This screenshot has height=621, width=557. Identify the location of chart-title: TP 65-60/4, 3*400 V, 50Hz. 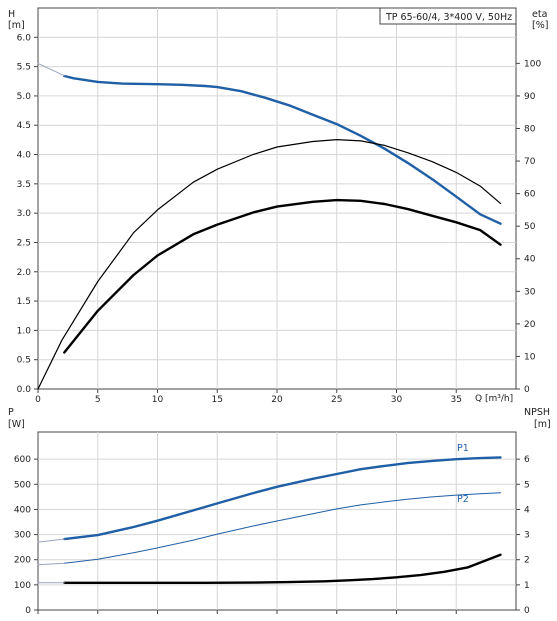
(448, 17).